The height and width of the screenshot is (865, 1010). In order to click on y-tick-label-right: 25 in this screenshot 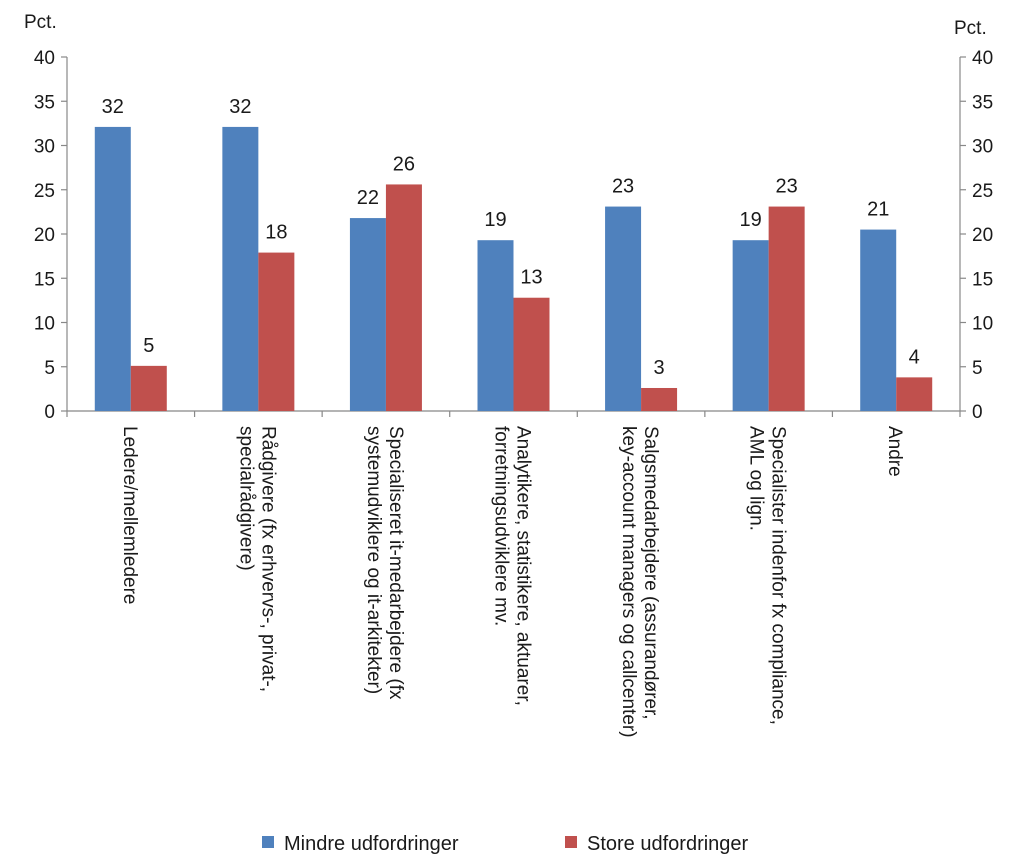, I will do `click(982, 191)`.